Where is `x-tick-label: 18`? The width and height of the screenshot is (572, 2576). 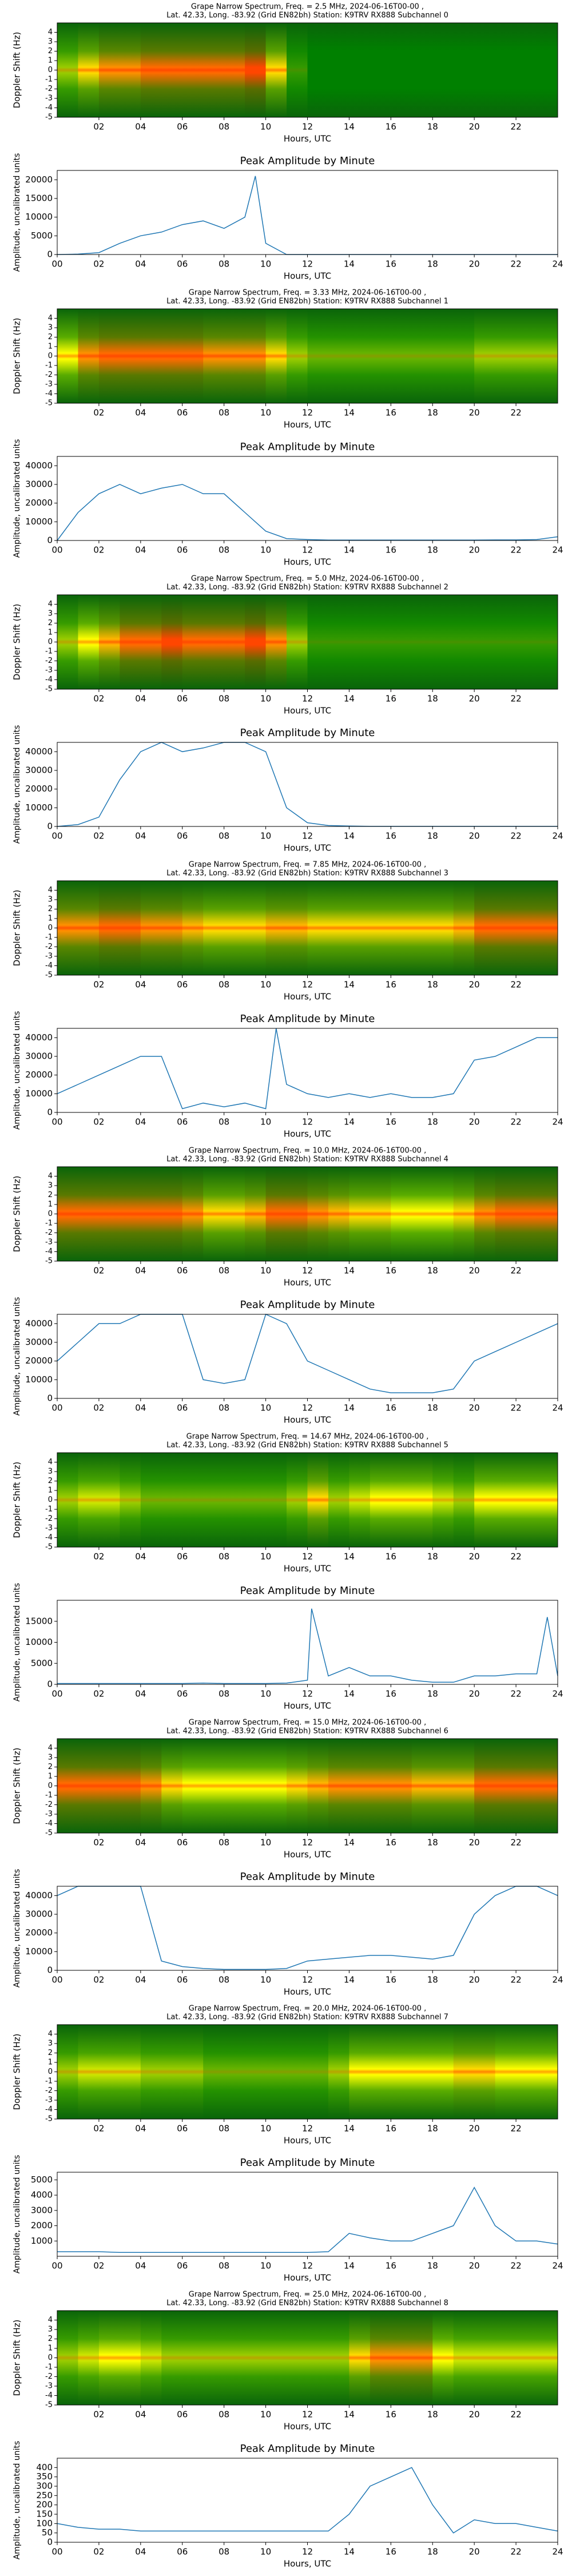
x-tick-label: 18 is located at coordinates (432, 264).